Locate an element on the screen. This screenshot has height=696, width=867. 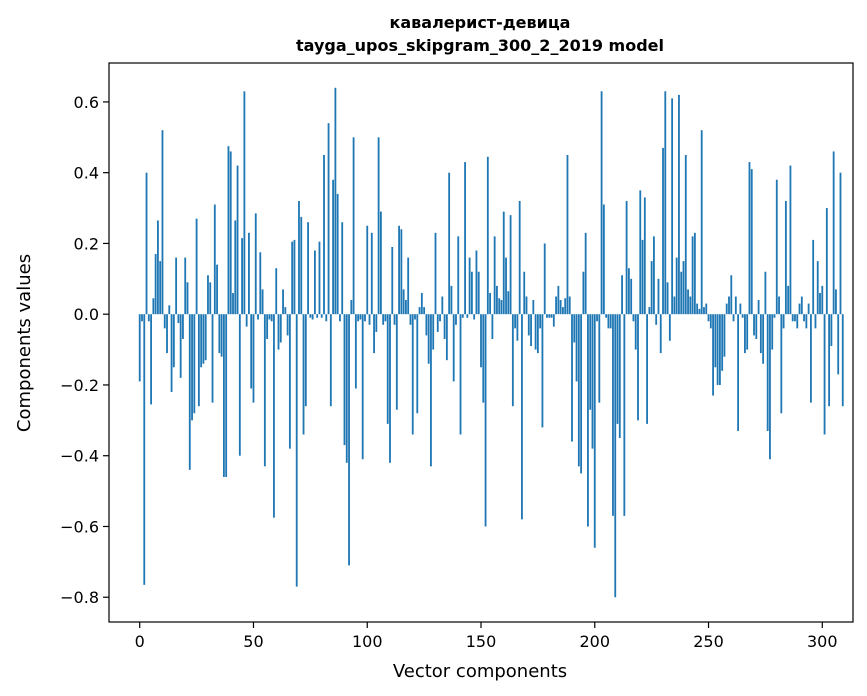
x-axis-ticks: 0 50 100 150 200 250 300 is located at coordinates (486, 636).